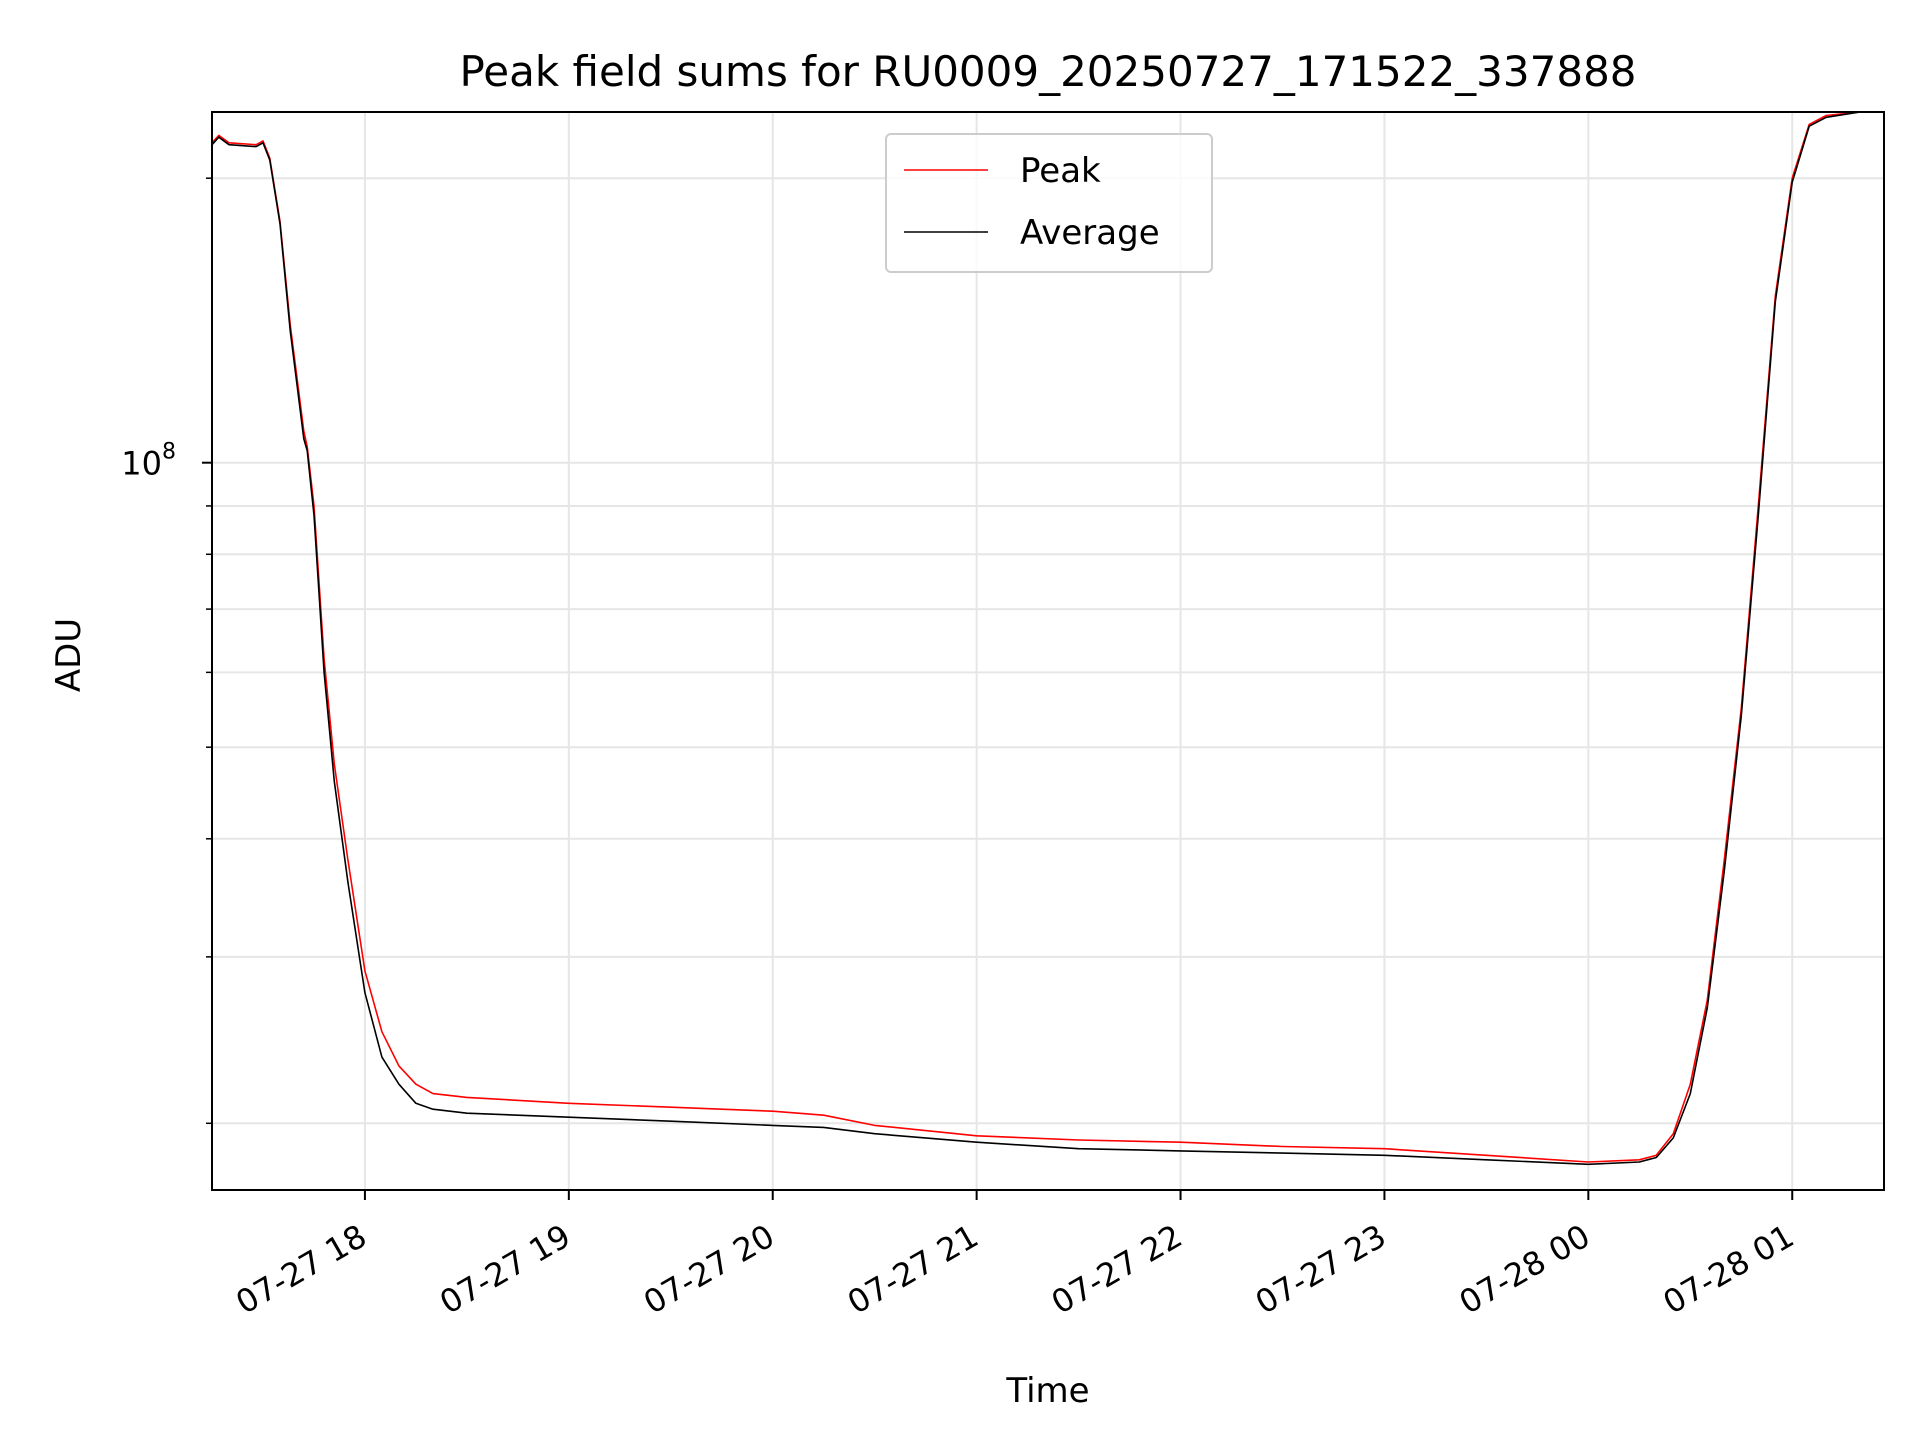 This screenshot has width=1920, height=1445. Describe the element at coordinates (1047, 1391) in the screenshot. I see `x-axis-label: Time` at that location.